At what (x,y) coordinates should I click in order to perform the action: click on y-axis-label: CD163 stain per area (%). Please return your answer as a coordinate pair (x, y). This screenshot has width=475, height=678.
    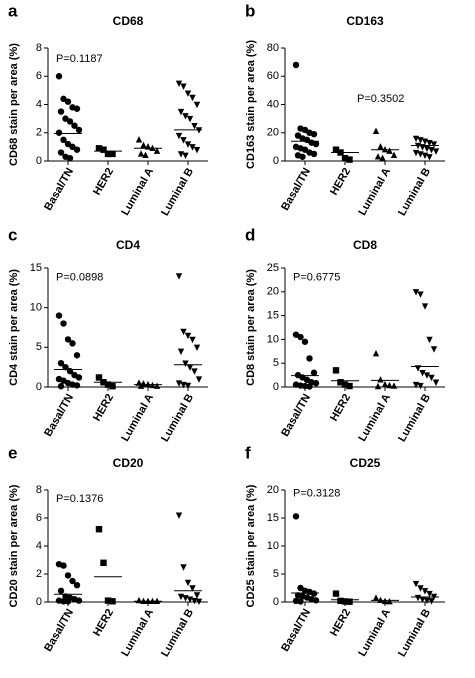
    Looking at the image, I should click on (251, 104).